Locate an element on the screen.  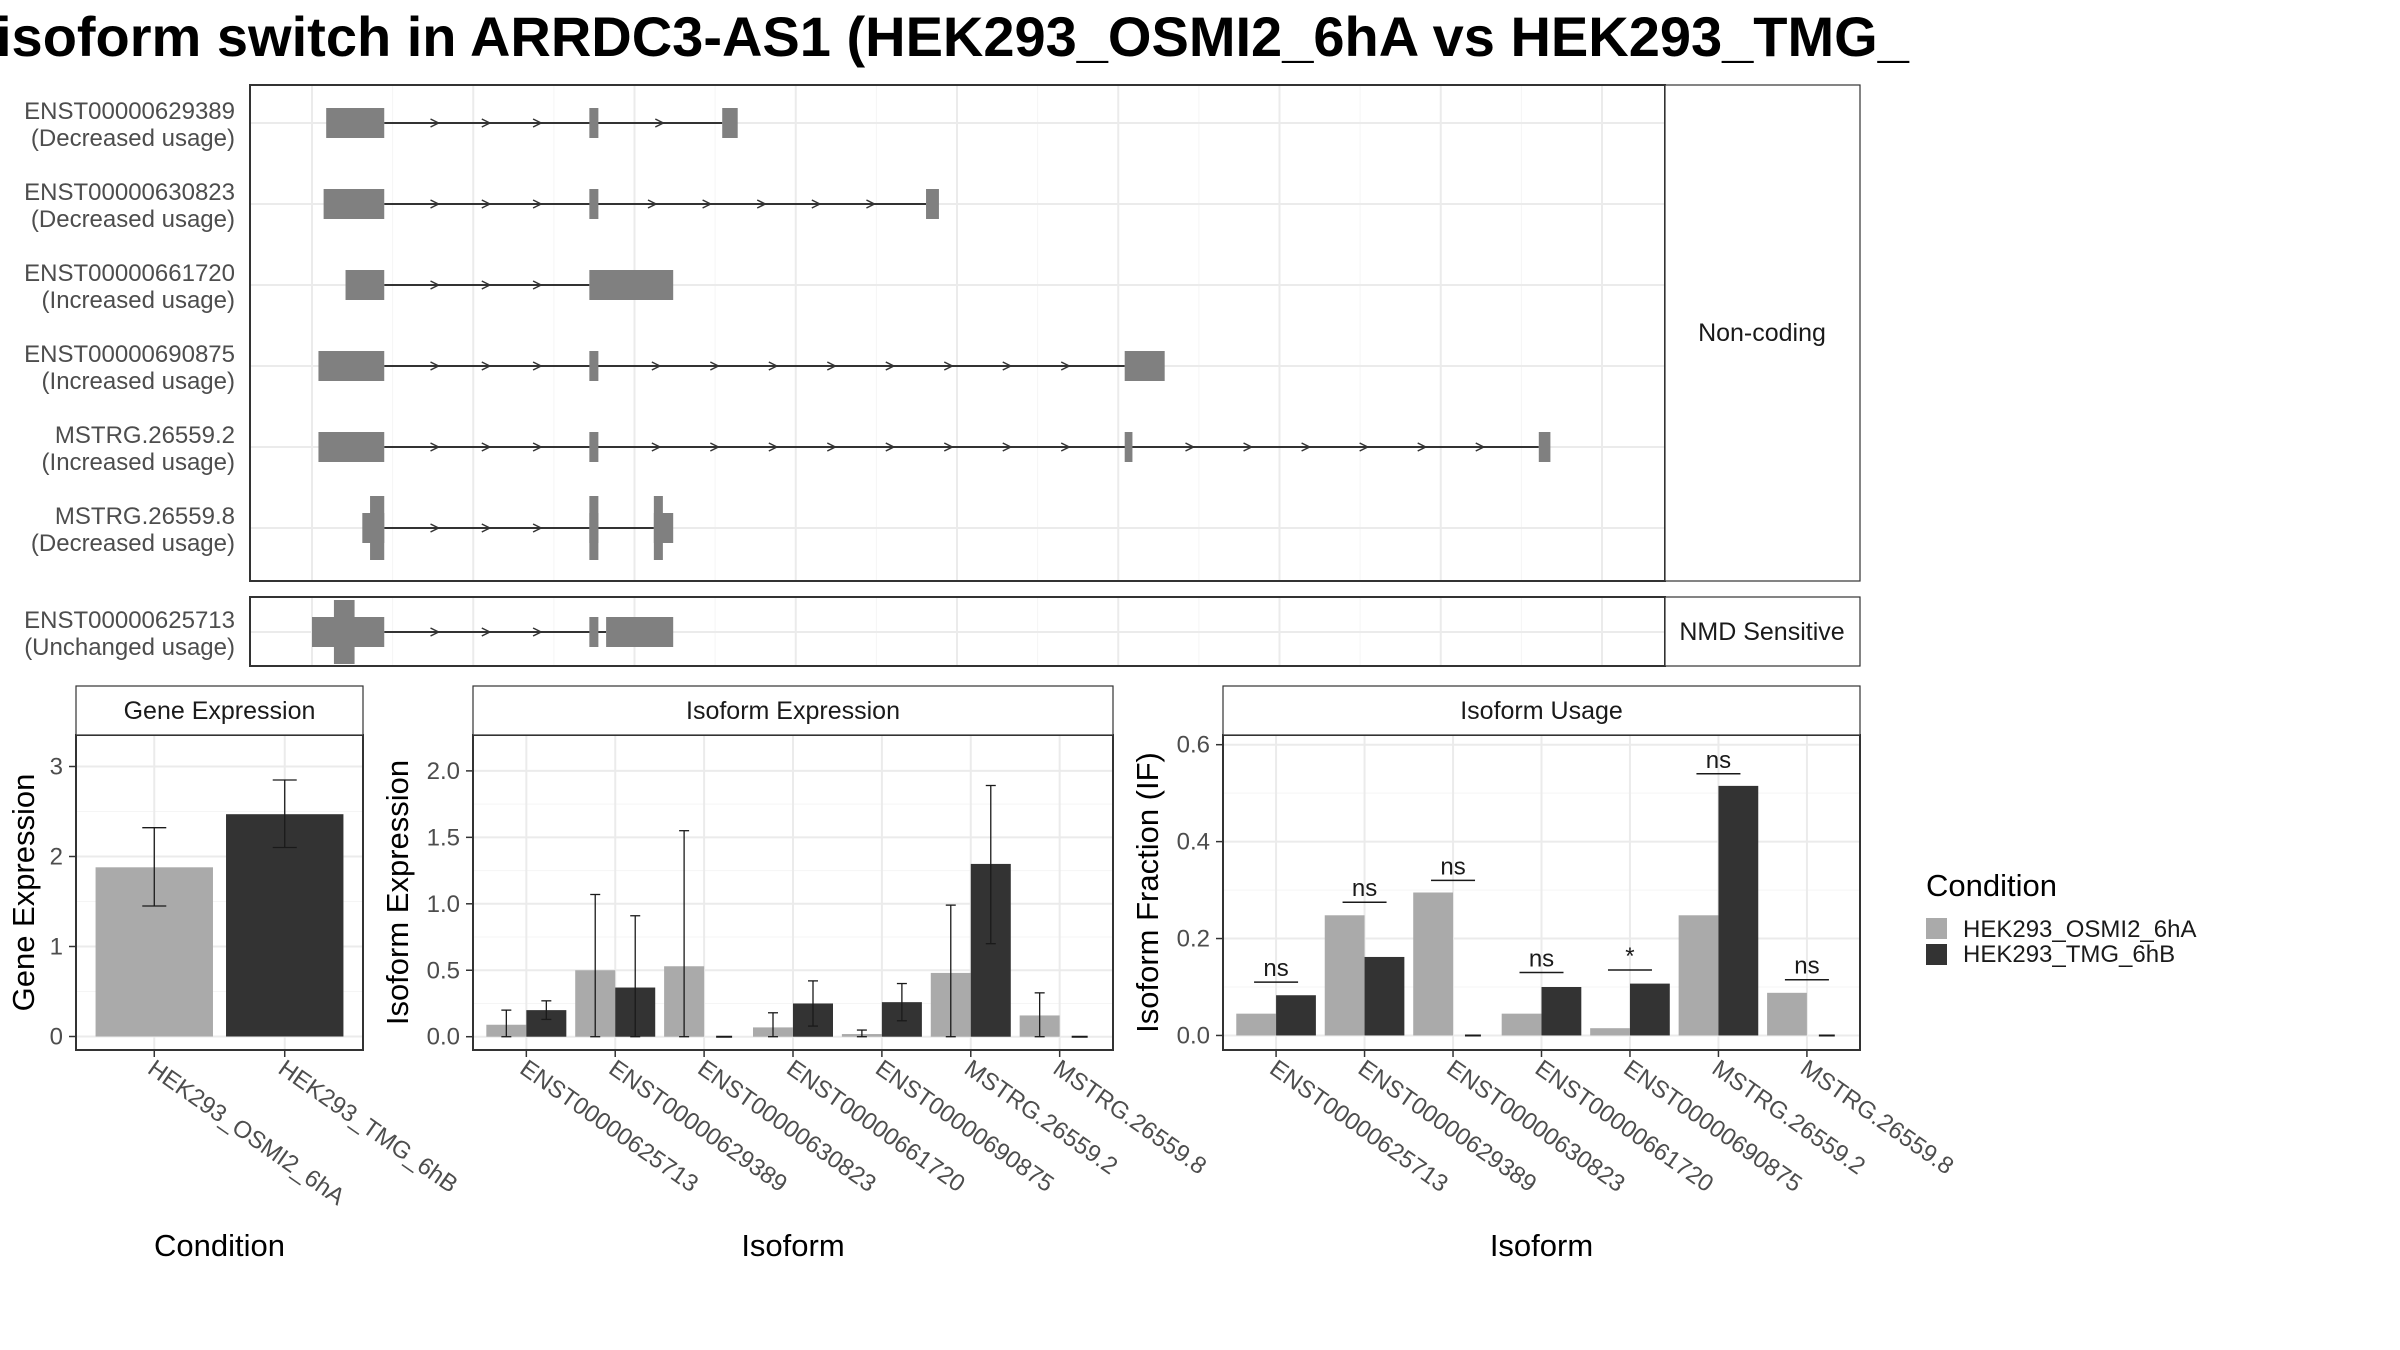
legend-label-osmi2: HEK293_OSMI2_6hA is located at coordinates (2079, 929).